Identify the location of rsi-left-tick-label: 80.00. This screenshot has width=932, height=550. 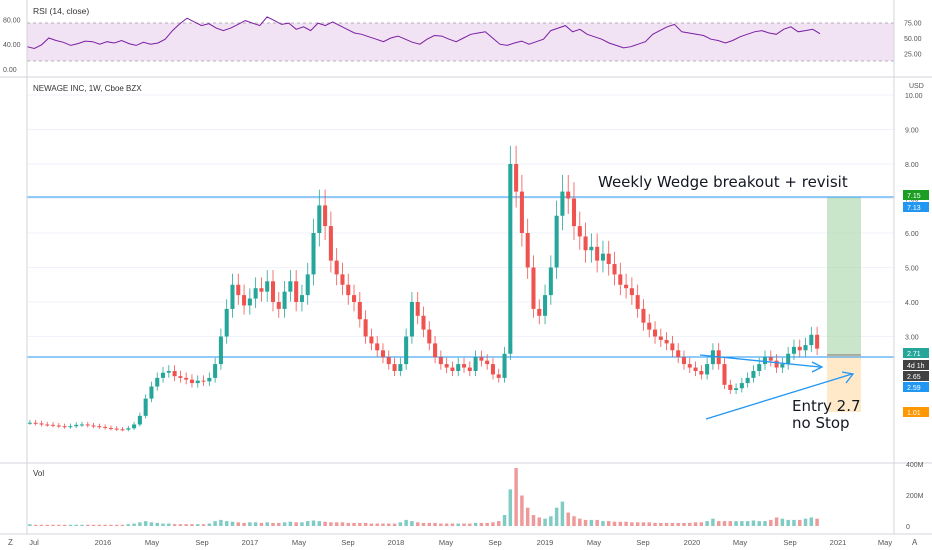
(12, 20).